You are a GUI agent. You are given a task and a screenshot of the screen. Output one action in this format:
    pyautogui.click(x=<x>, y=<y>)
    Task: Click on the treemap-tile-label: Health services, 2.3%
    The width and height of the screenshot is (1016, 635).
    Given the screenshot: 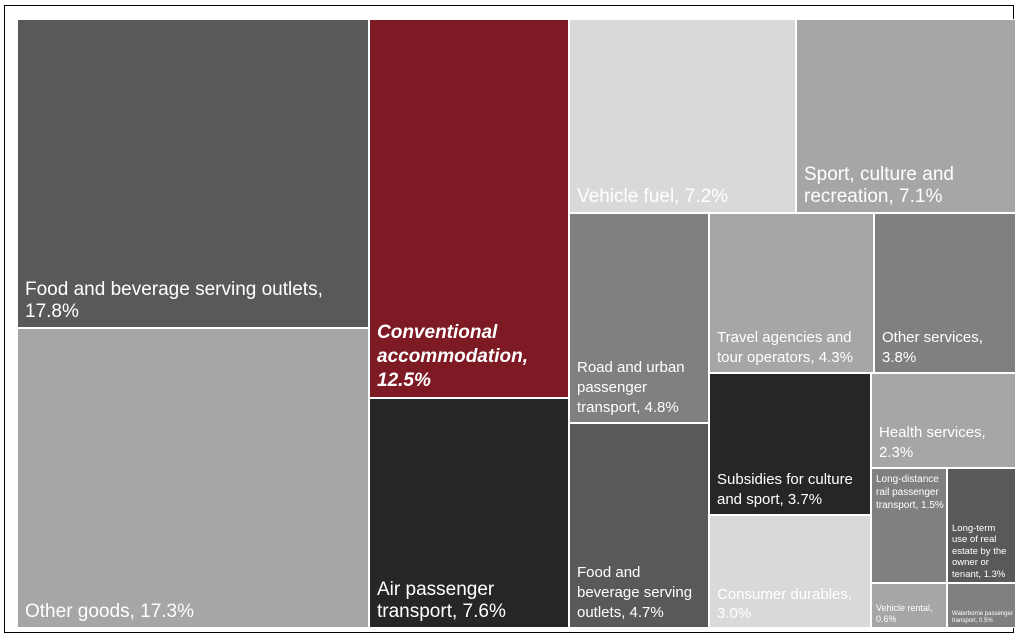 What is the action you would take?
    pyautogui.click(x=932, y=442)
    